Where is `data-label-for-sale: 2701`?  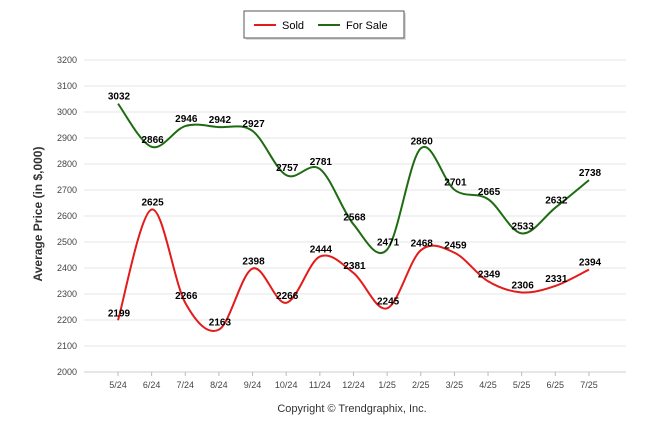
data-label-for-sale: 2701 is located at coordinates (455, 183).